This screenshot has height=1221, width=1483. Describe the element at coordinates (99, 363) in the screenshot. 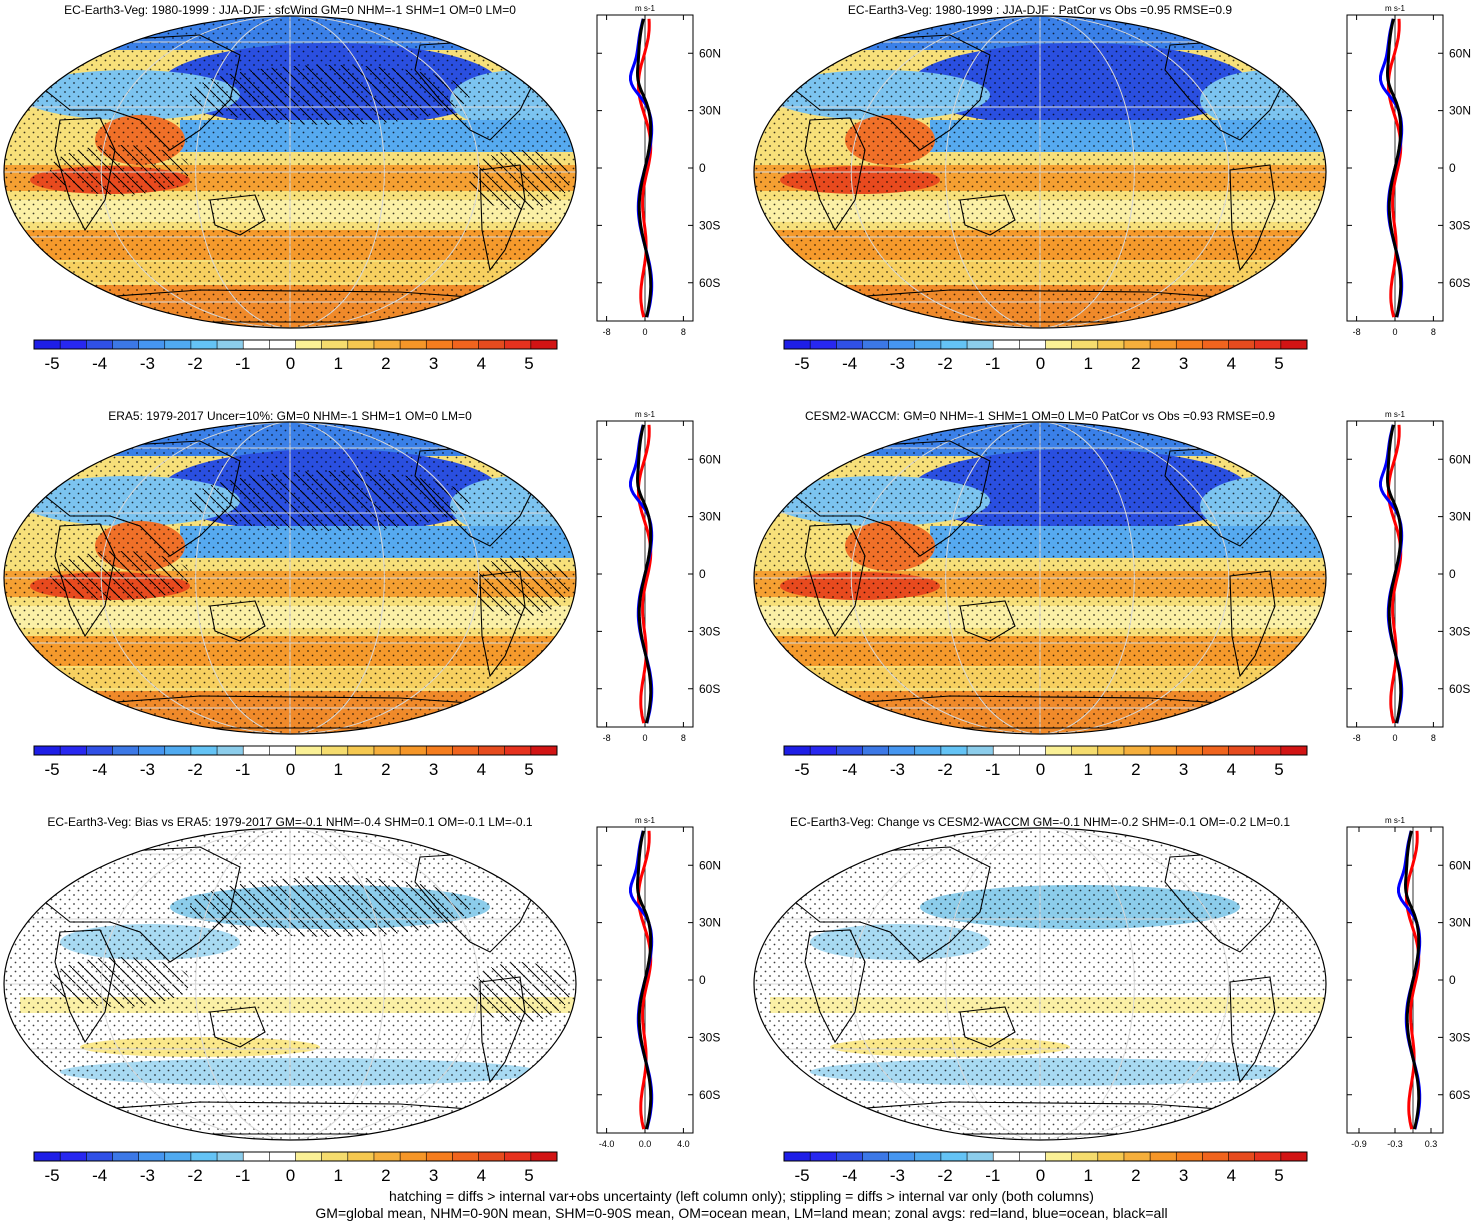

I see `colorbar-tick-label: -4` at that location.